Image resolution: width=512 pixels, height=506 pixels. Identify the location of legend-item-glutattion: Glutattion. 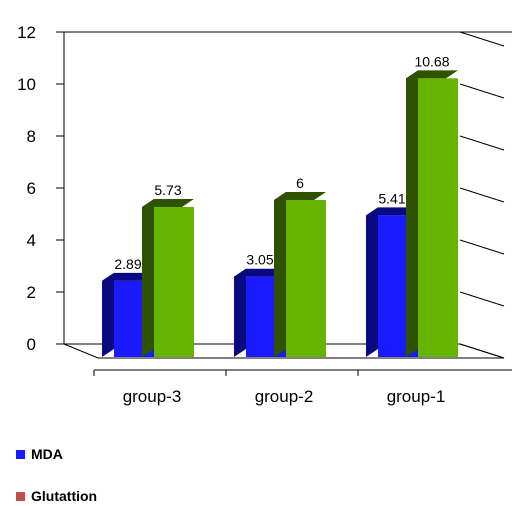
(56, 496).